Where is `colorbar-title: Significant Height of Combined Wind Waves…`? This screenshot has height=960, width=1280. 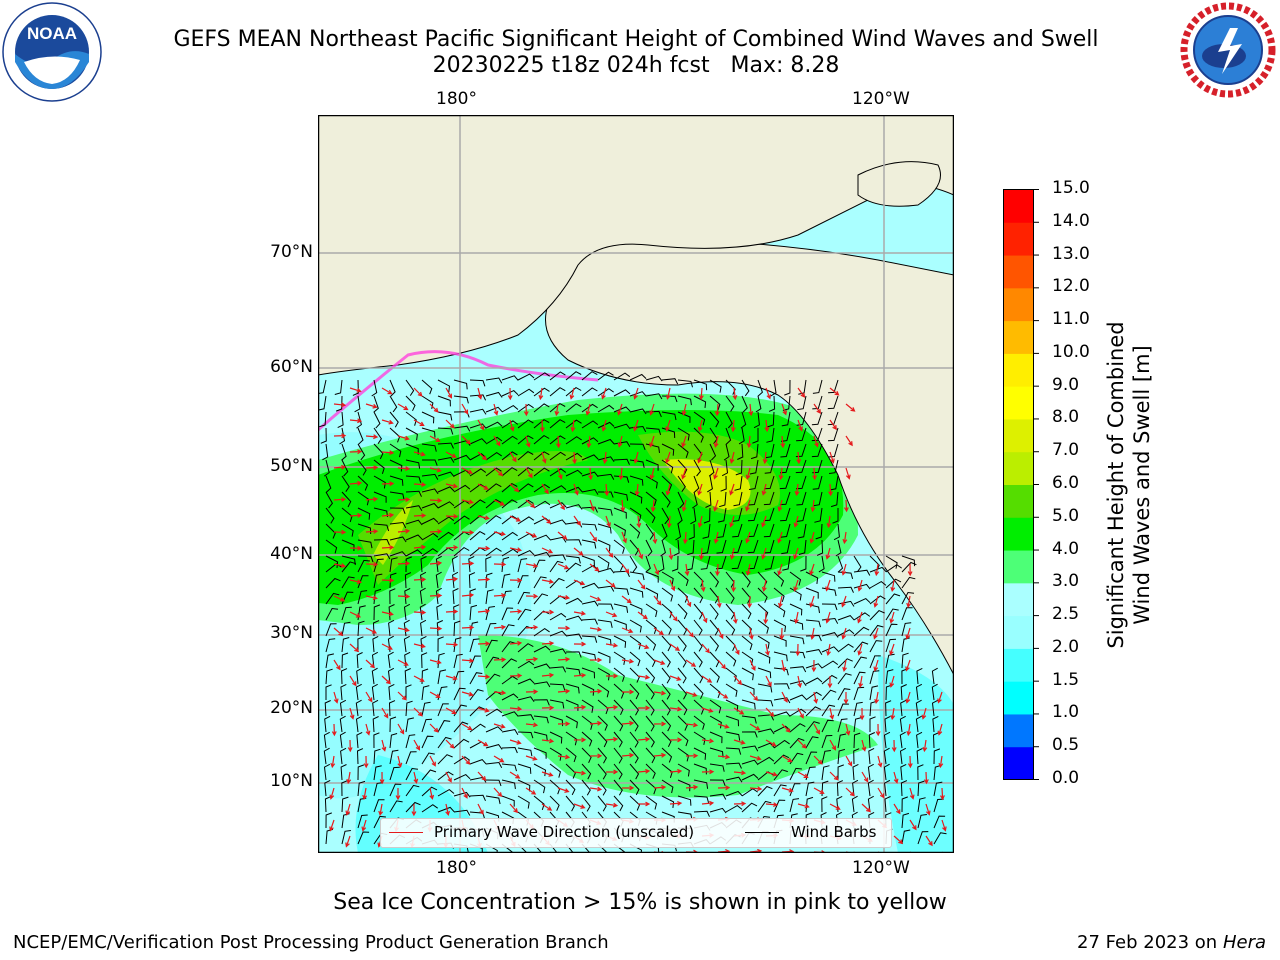 colorbar-title: Significant Height of Combined Wind Waves… is located at coordinates (1129, 484).